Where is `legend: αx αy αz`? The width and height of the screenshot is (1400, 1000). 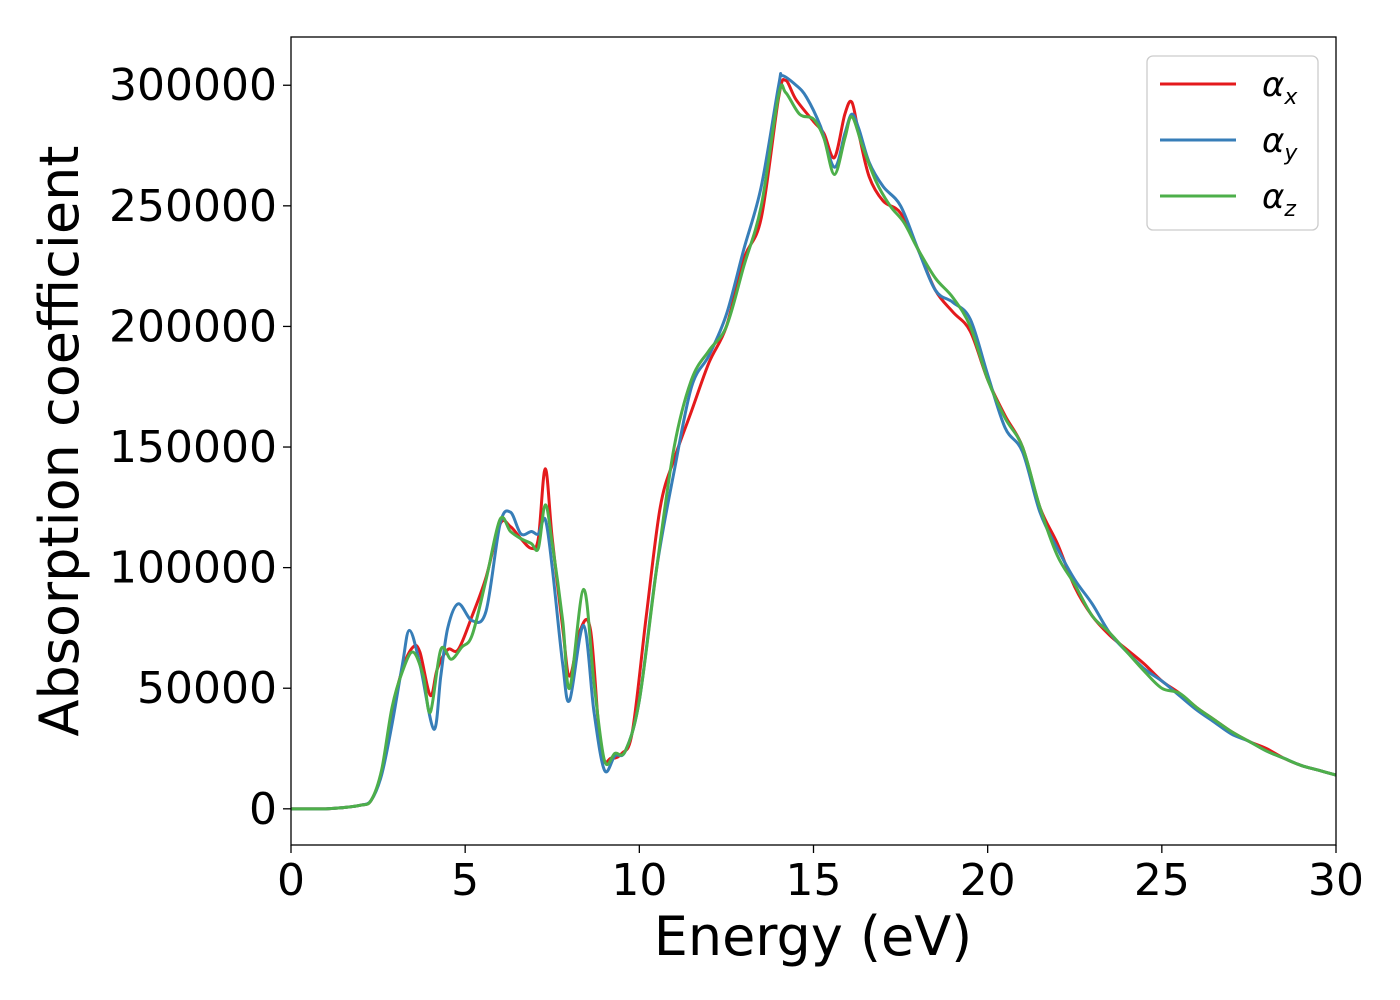
legend: αx αy αz is located at coordinates (1232, 143).